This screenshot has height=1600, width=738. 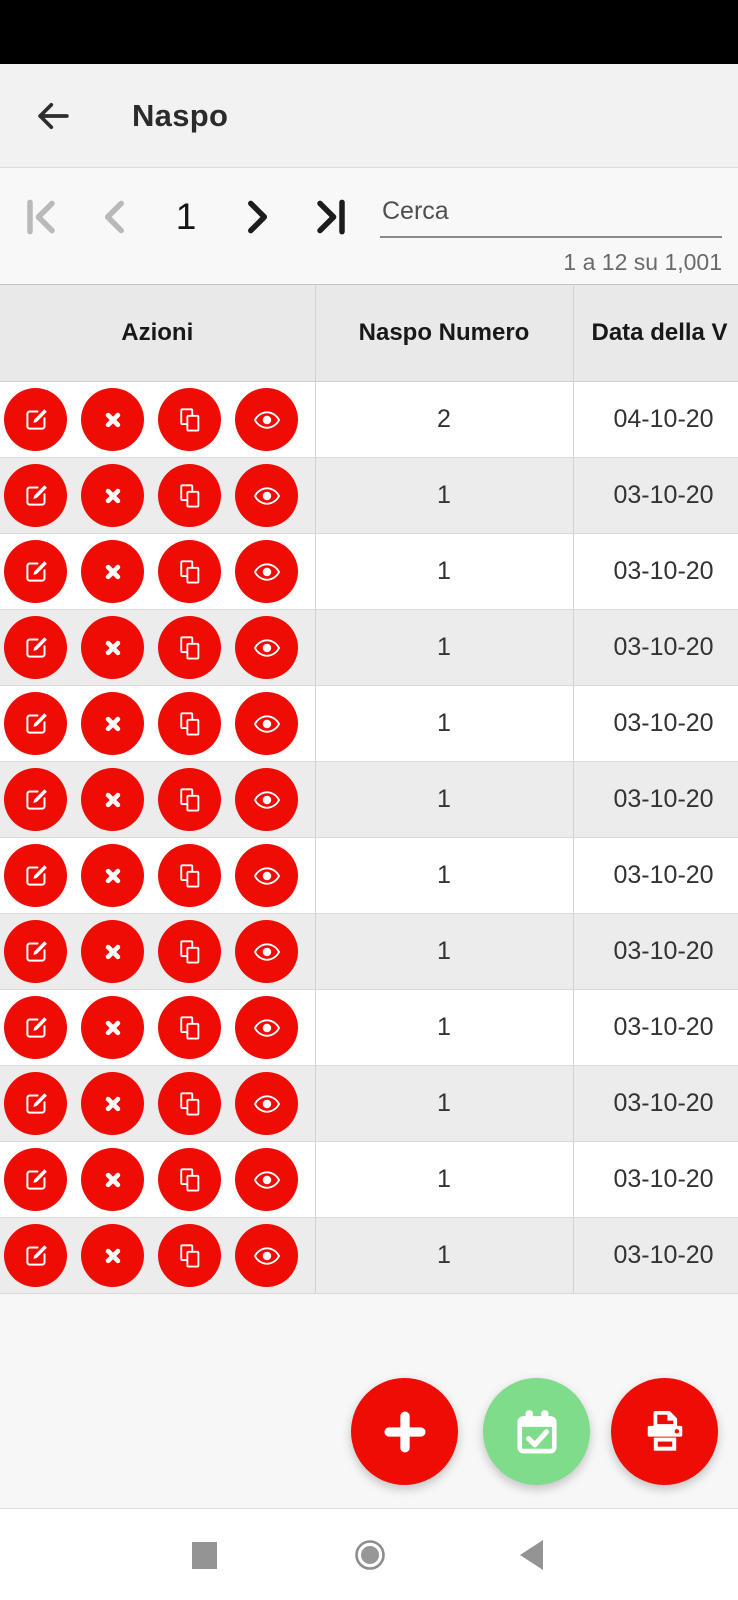 I want to click on table-row: 1 03-10-20, so click(x=369, y=1027).